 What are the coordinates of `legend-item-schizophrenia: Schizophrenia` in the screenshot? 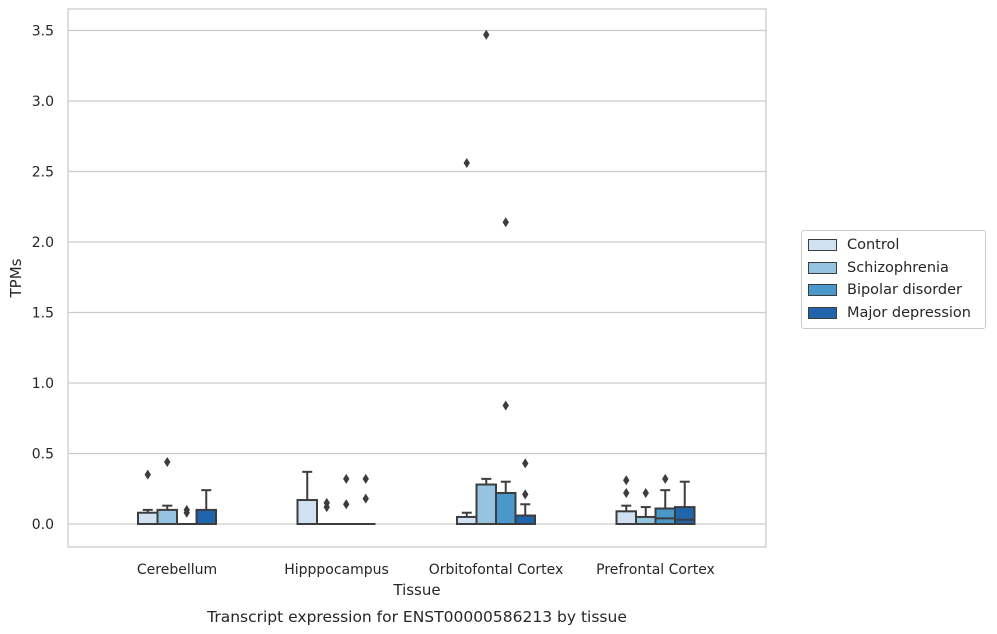 It's located at (893, 268).